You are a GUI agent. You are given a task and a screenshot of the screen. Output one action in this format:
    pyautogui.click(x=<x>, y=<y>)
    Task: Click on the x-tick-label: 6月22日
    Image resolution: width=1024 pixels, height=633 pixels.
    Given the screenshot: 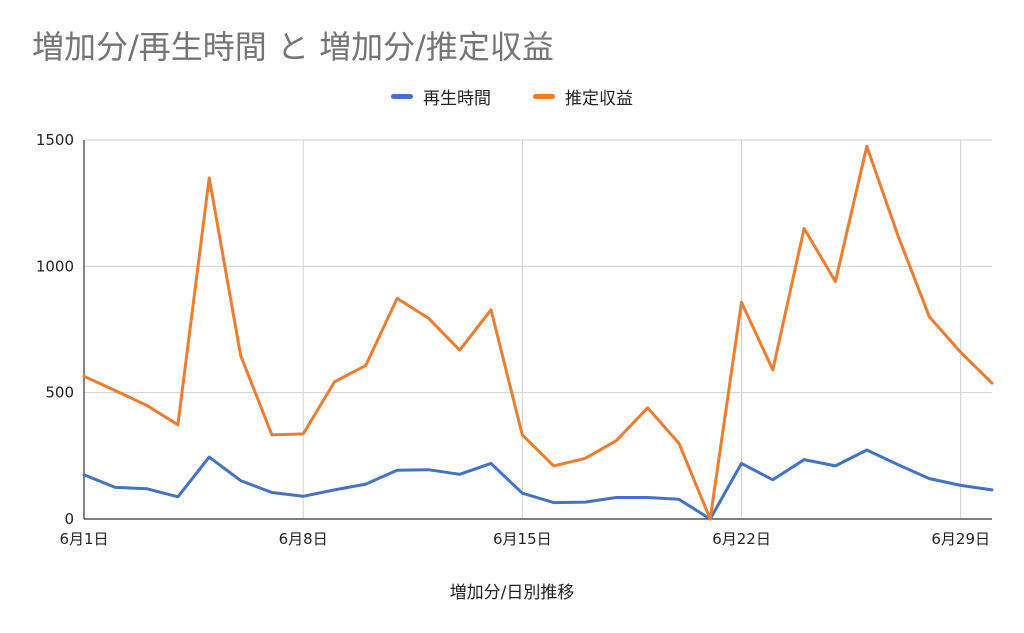 What is the action you would take?
    pyautogui.click(x=741, y=539)
    